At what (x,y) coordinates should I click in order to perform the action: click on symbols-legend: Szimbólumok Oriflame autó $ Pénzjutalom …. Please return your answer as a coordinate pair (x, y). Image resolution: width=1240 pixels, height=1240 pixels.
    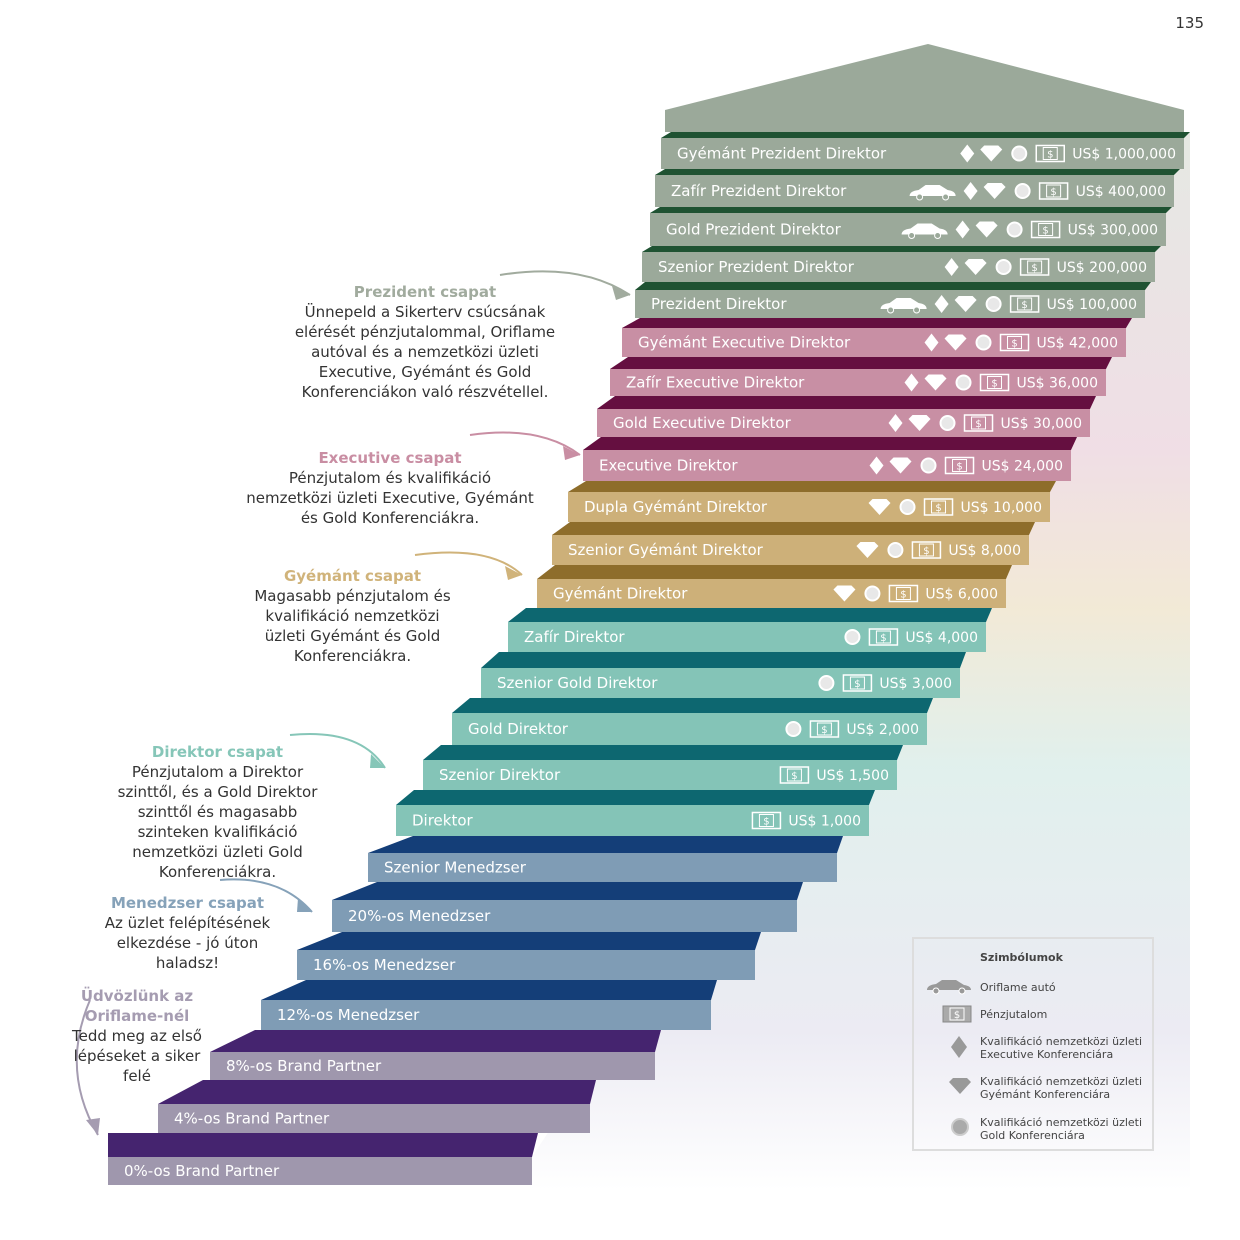
    Looking at the image, I should click on (1033, 1044).